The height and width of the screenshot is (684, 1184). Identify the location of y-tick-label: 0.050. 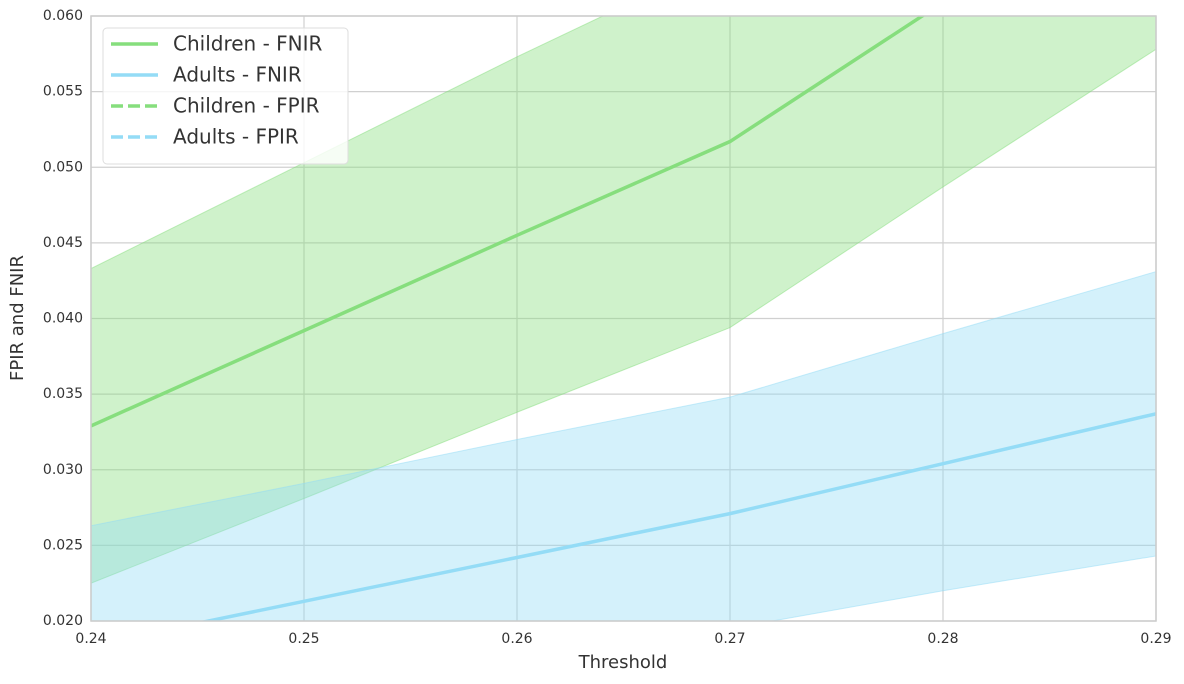
(63, 167).